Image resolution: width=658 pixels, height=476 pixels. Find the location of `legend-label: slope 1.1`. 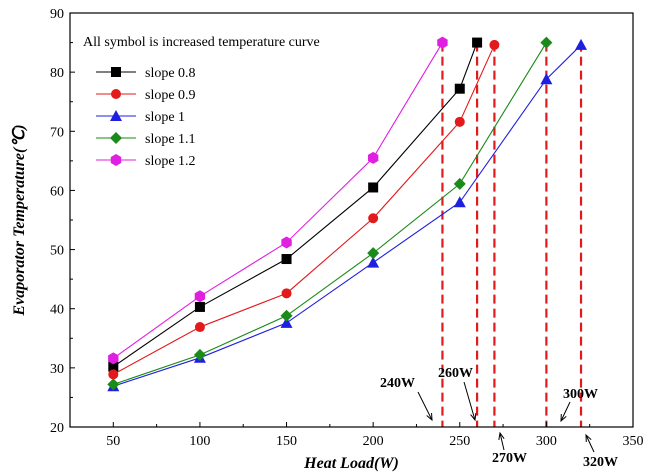

legend-label: slope 1.1 is located at coordinates (170, 139).